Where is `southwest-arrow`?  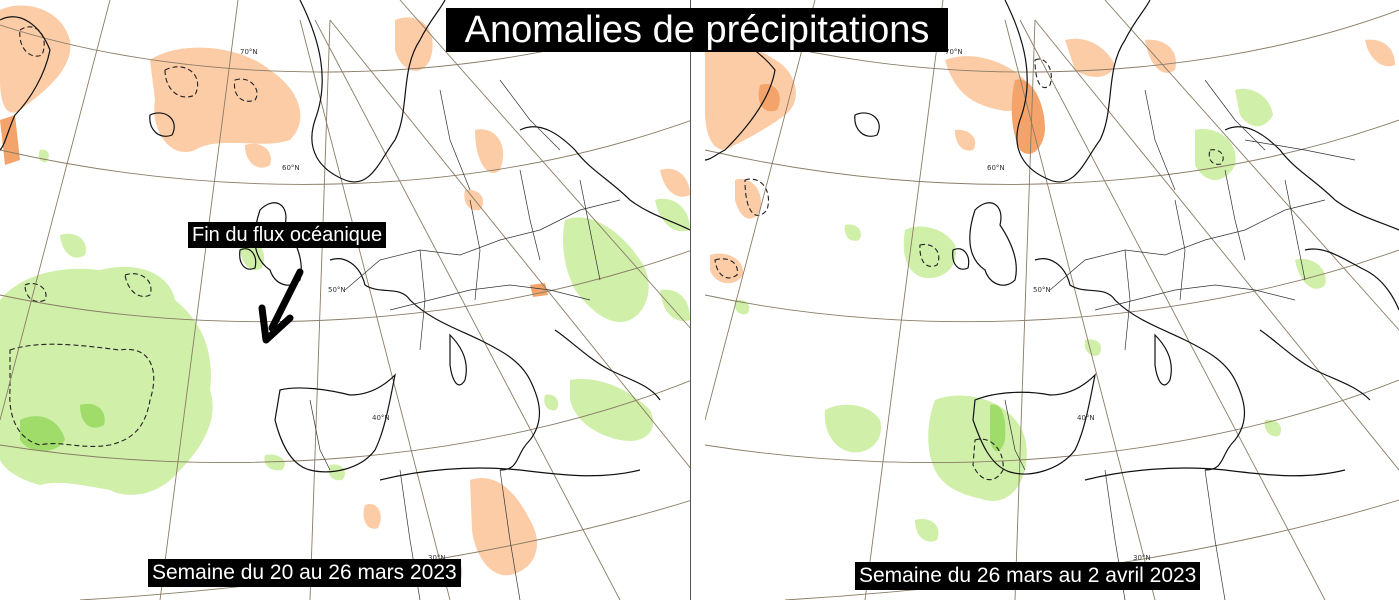
southwest-arrow is located at coordinates (281, 306).